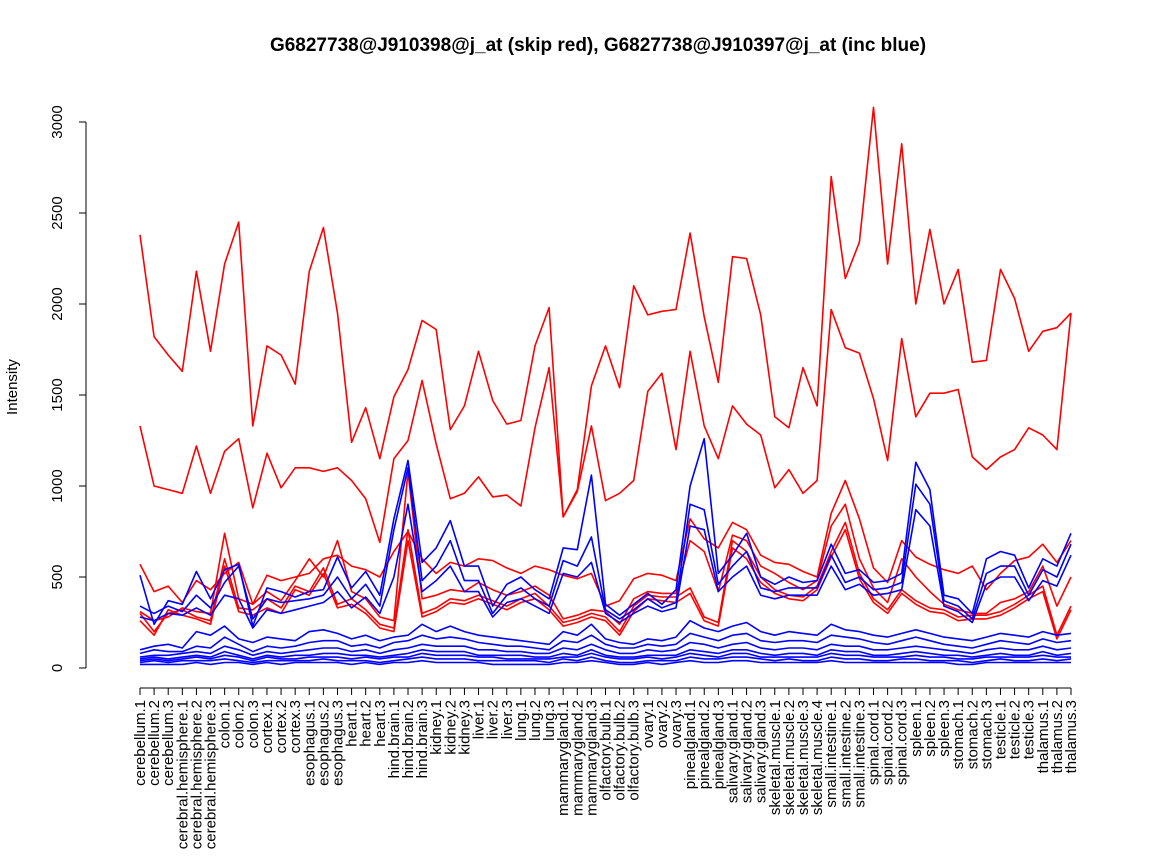 The image size is (1152, 864). Describe the element at coordinates (972, 734) in the screenshot. I see `x-tick-label: stomach.2` at that location.